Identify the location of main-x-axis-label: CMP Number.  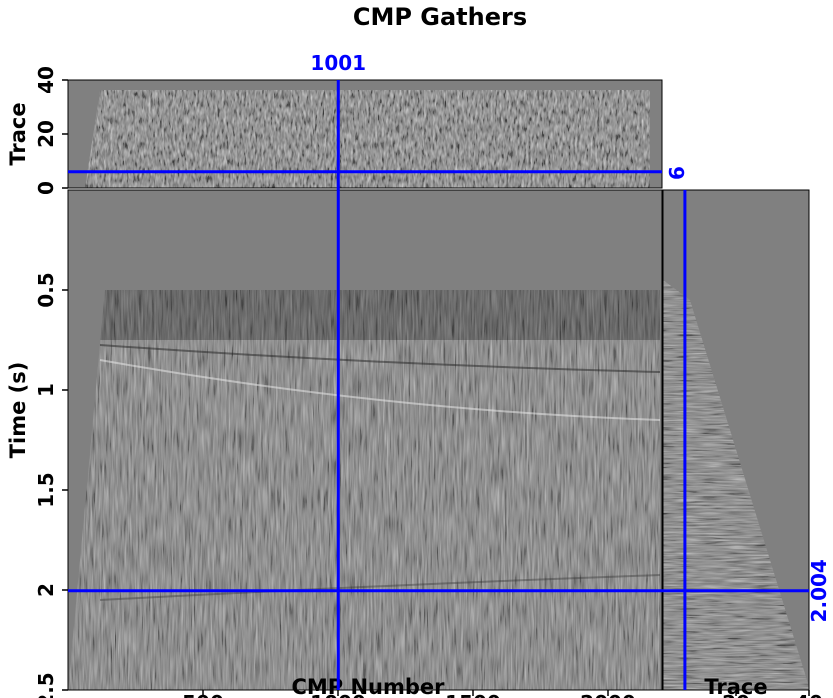
(368, 686).